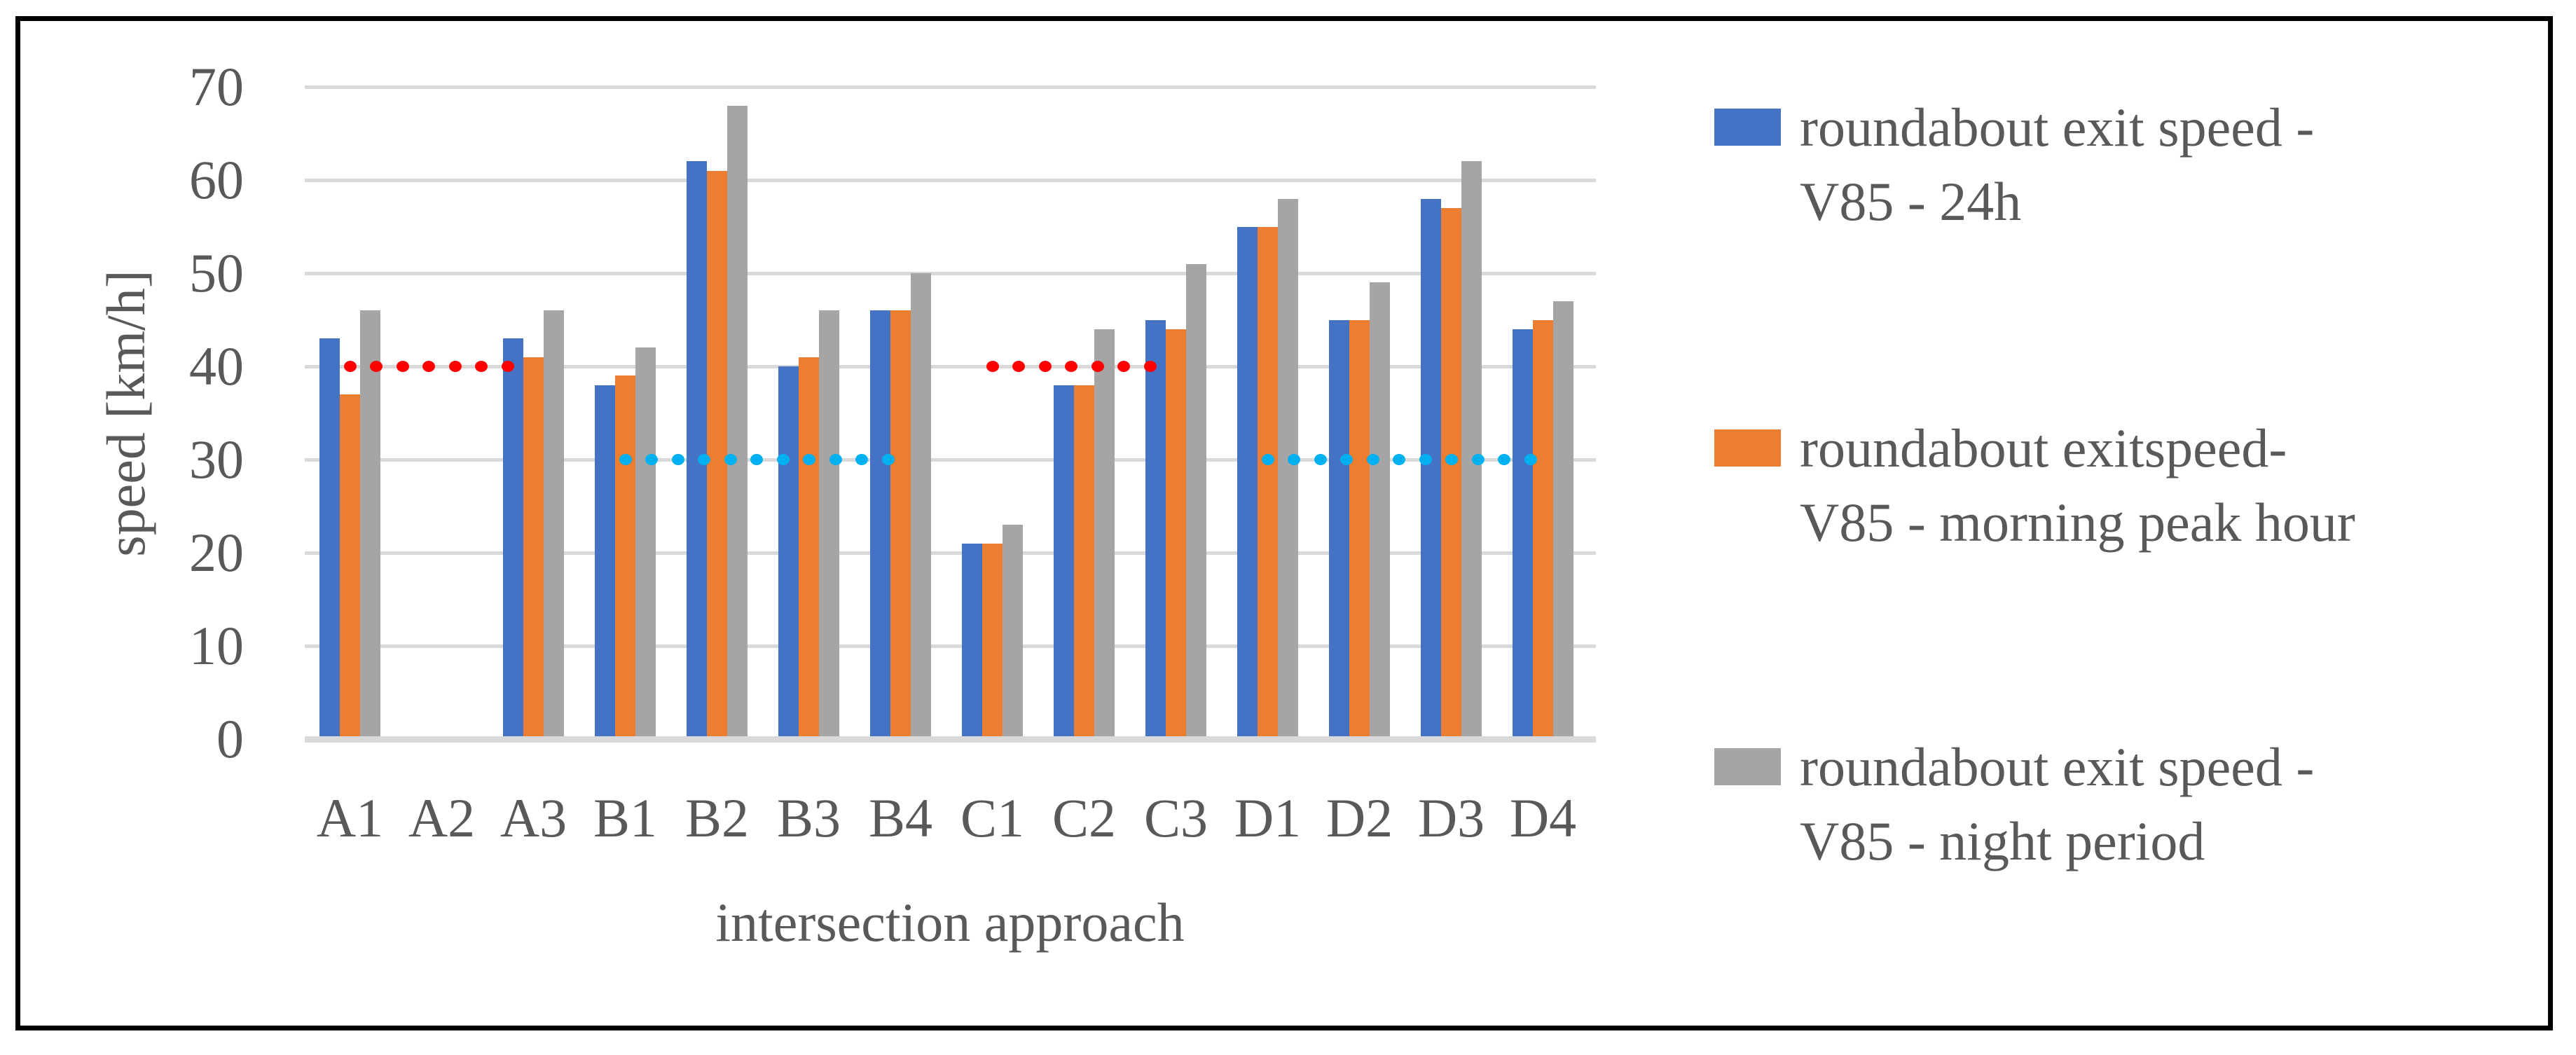 This screenshot has width=2576, height=1055. I want to click on y-tick-label: 70, so click(216, 87).